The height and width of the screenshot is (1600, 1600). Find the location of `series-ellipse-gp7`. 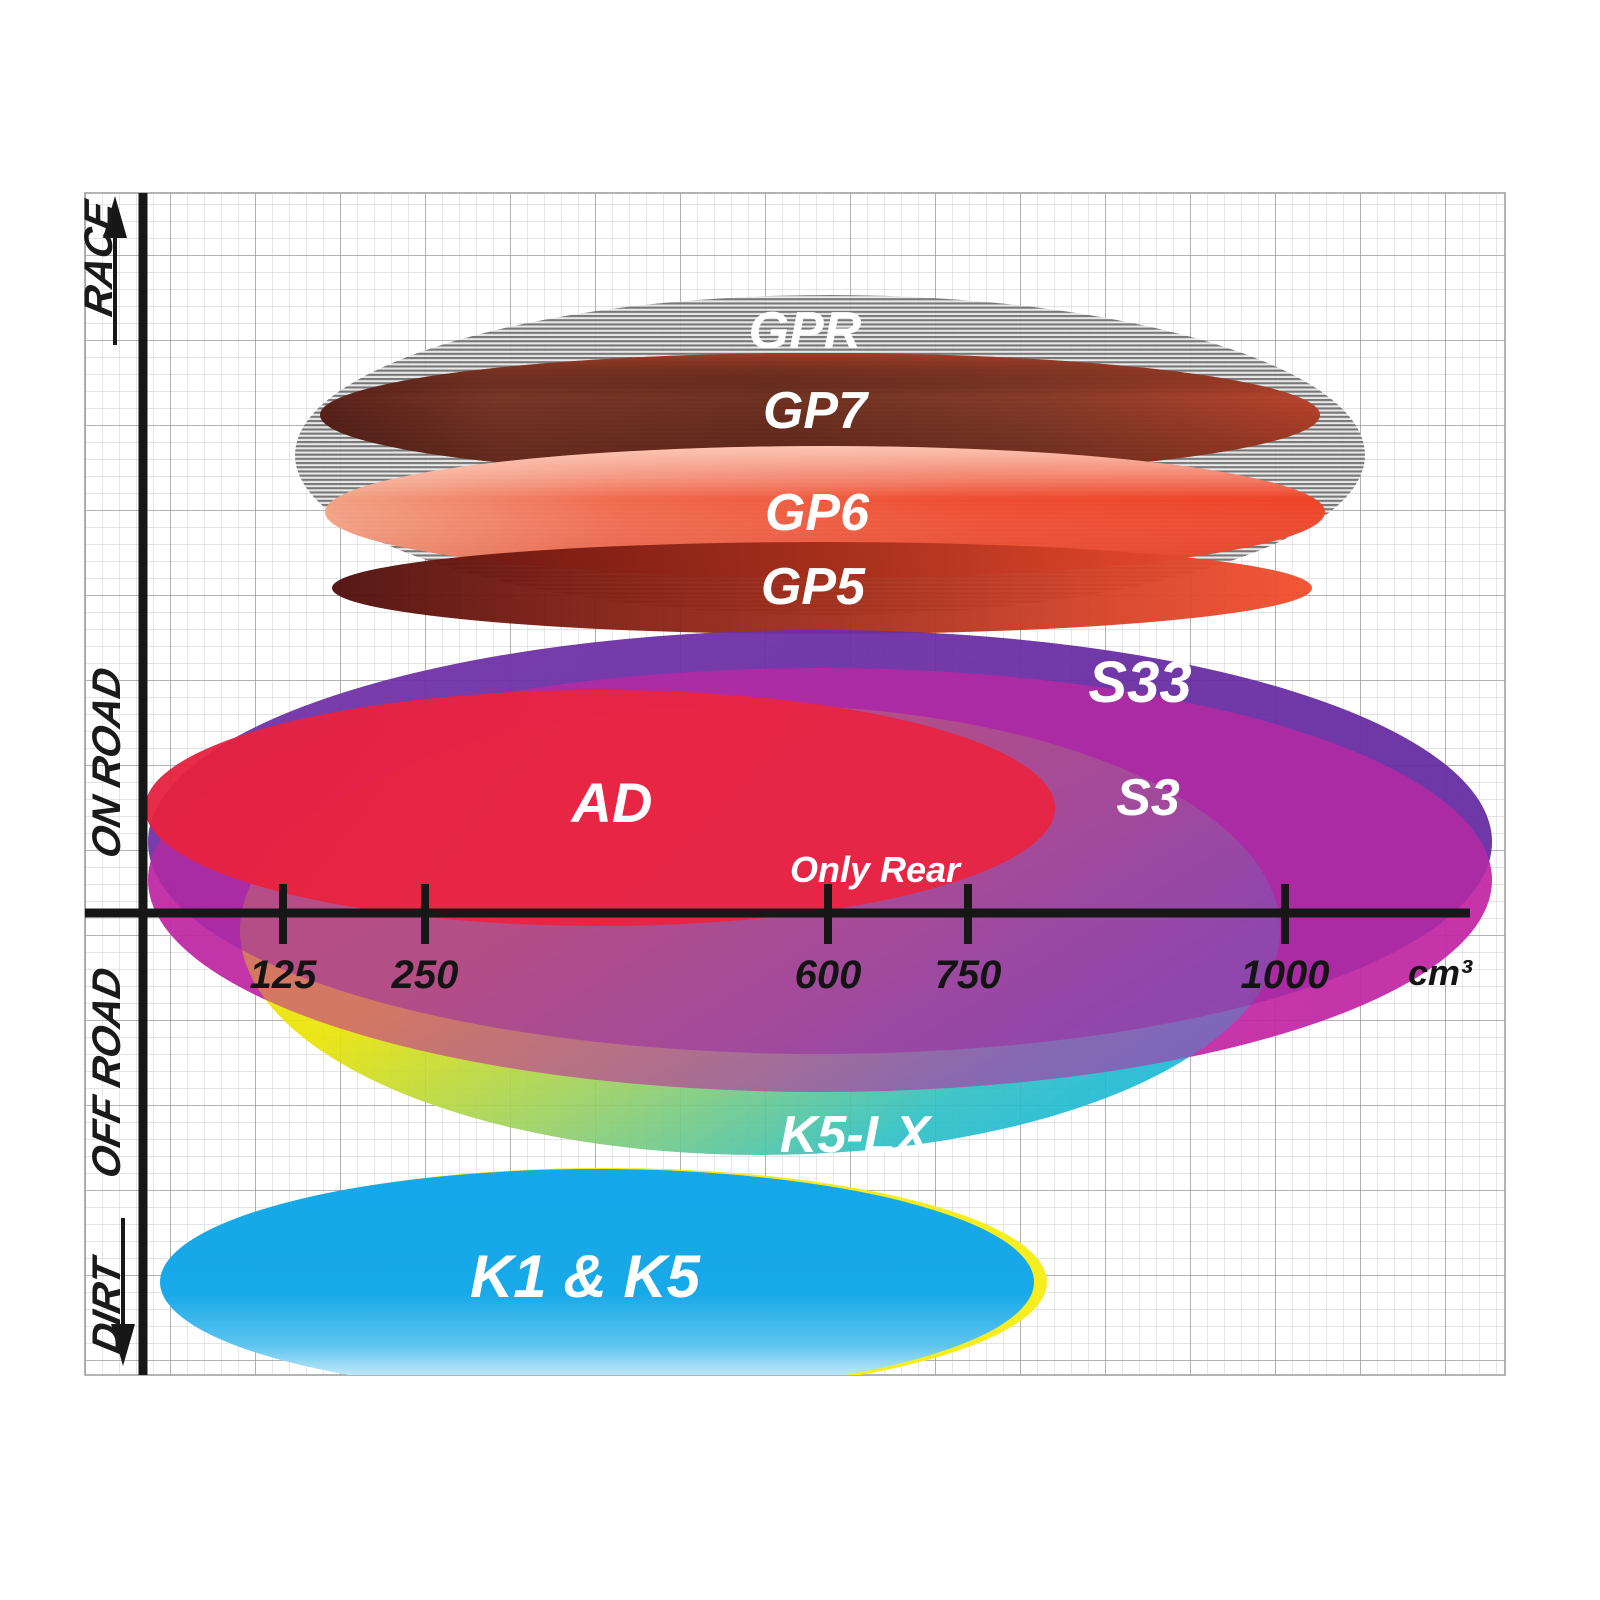

series-ellipse-gp7 is located at coordinates (820, 415).